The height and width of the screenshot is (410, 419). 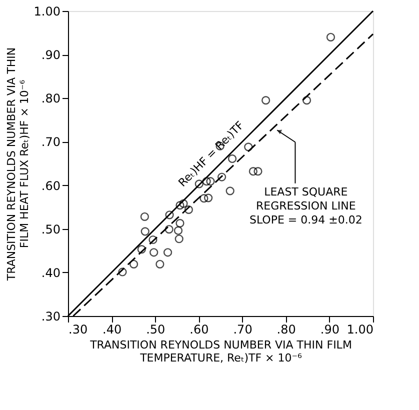 What do you see at coordinates (47, 11) in the screenshot?
I see `y-tick-label: 1.00` at bounding box center [47, 11].